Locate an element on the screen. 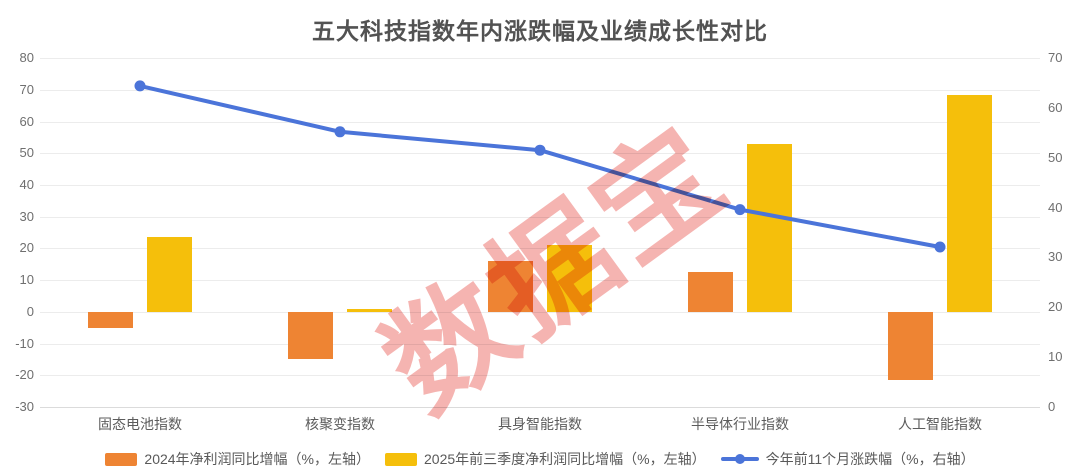 The image size is (1080, 476). legend-line-swatch-icon is located at coordinates (739, 459).